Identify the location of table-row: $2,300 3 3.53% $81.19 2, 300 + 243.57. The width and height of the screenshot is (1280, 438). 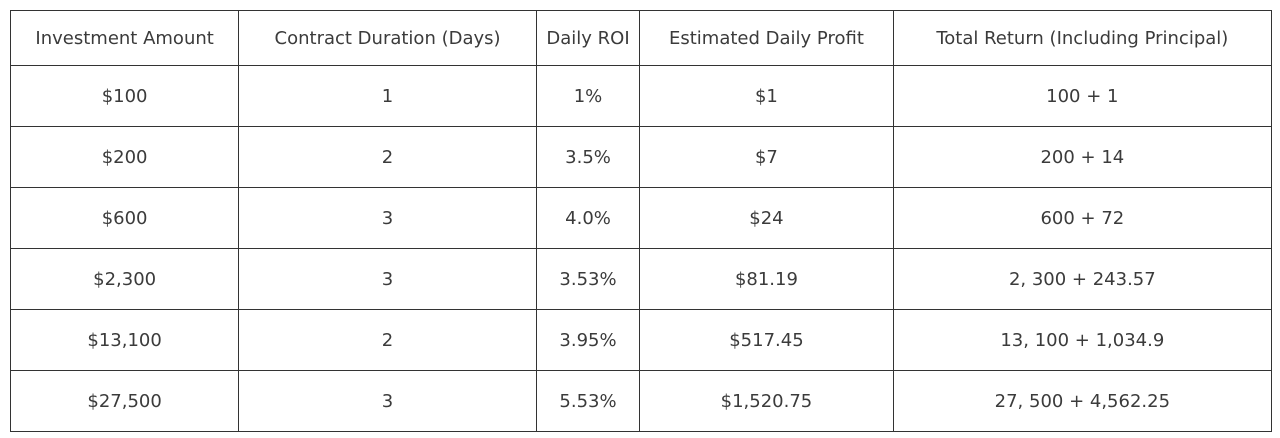
(641, 279).